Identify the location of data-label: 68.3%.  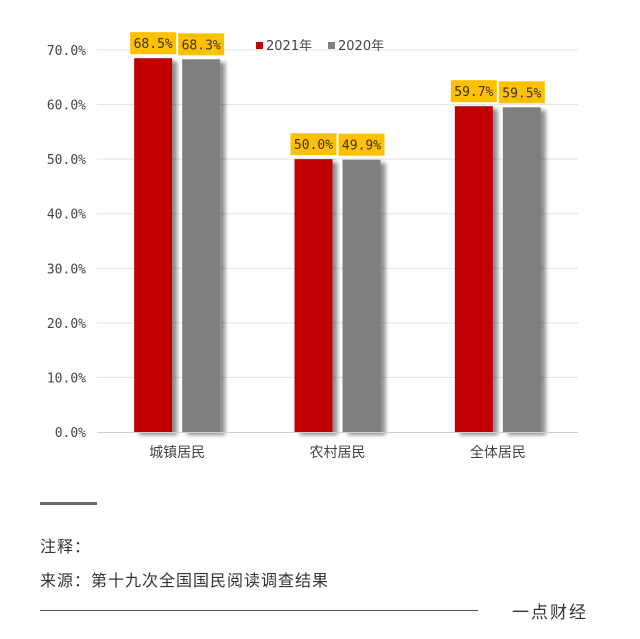
(201, 45).